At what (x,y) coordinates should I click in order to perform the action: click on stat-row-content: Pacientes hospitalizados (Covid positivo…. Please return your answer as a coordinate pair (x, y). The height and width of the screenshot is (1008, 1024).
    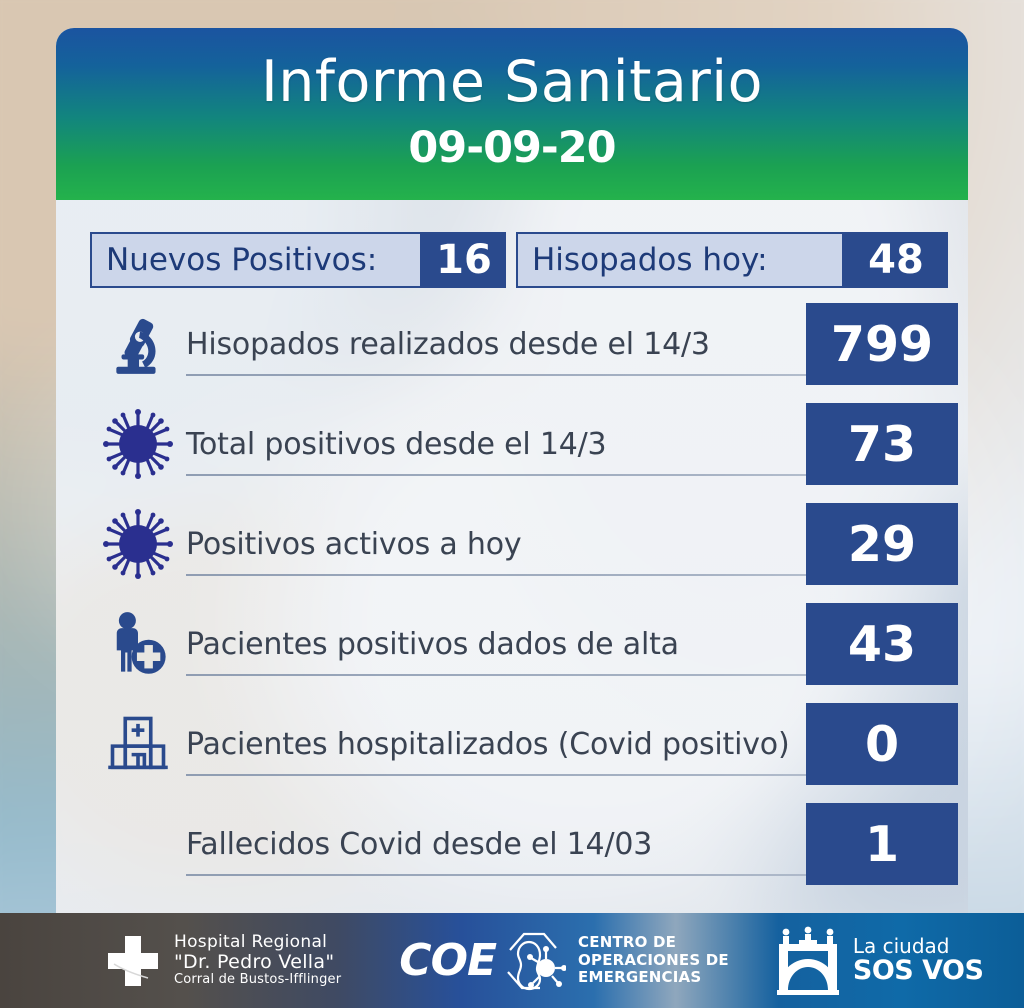
    Looking at the image, I should click on (577, 744).